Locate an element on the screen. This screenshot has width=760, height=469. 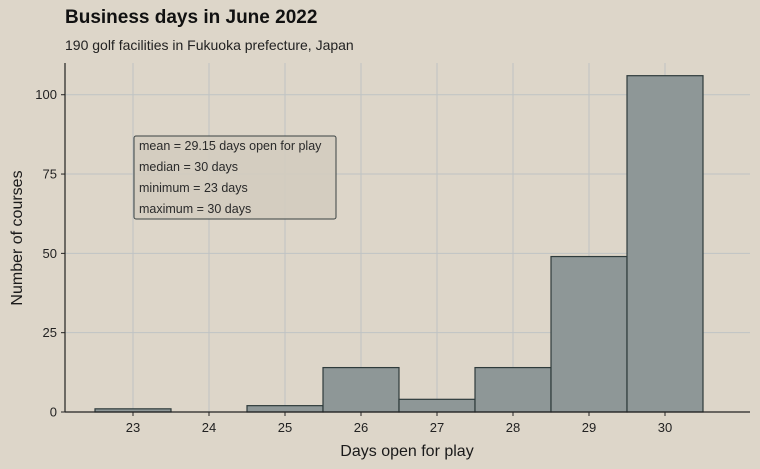
x-tick-label-25: 25 is located at coordinates (285, 427).